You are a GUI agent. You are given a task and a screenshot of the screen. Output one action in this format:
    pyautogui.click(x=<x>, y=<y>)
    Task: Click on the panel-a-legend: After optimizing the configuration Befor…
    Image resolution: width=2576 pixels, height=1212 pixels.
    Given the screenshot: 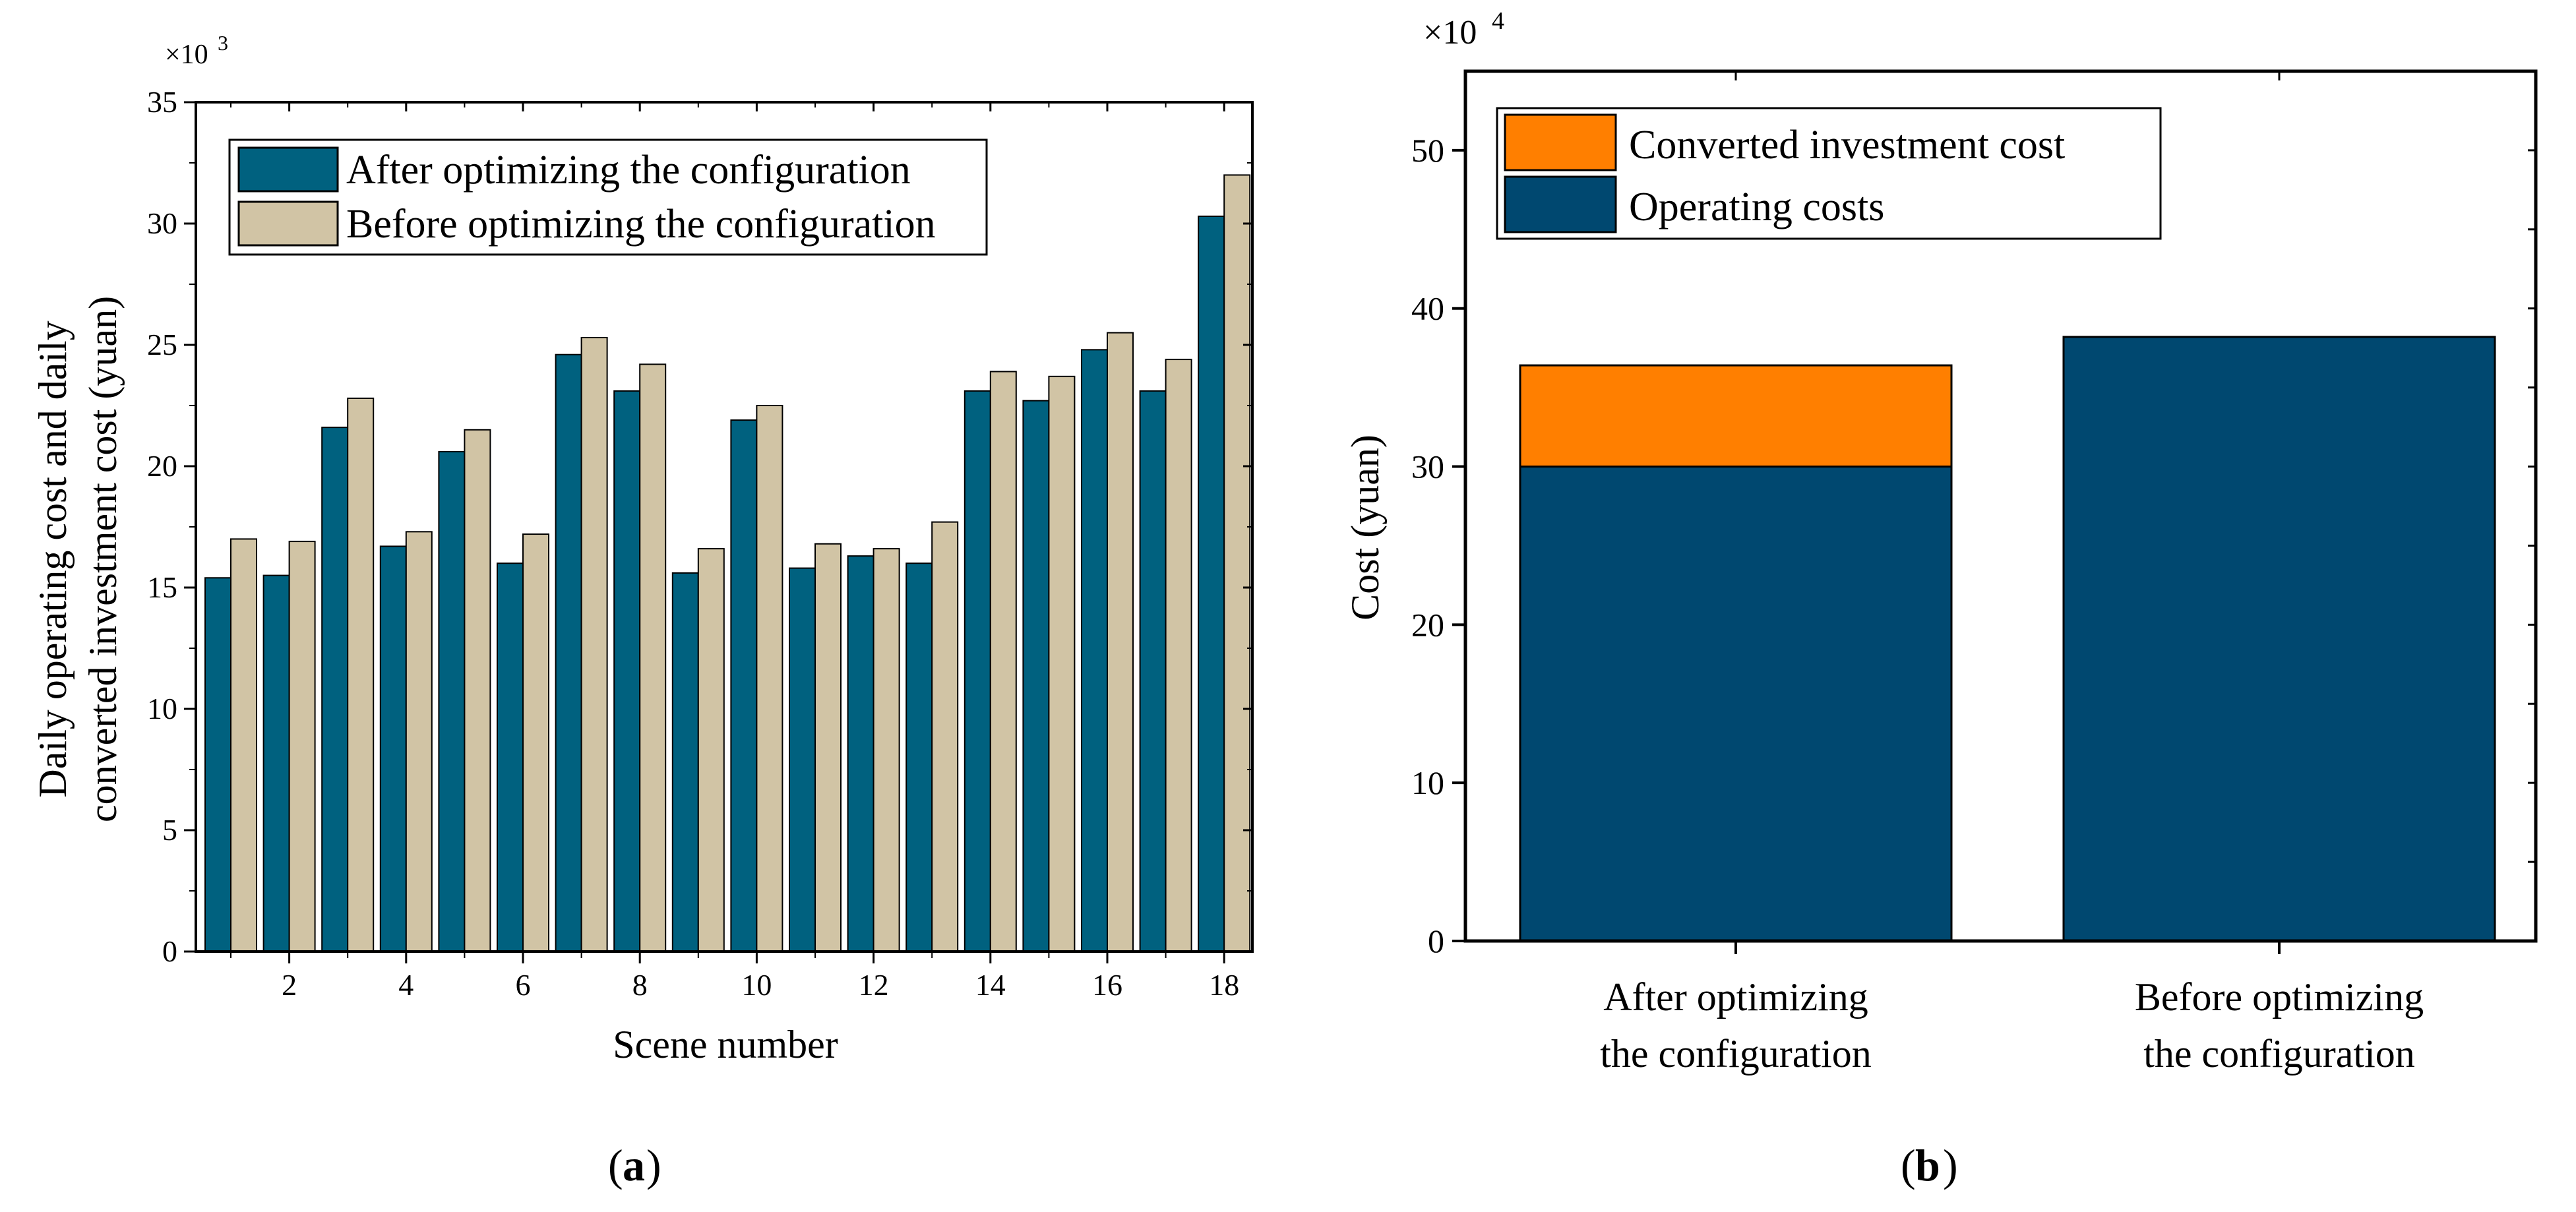 What is the action you would take?
    pyautogui.click(x=608, y=197)
    